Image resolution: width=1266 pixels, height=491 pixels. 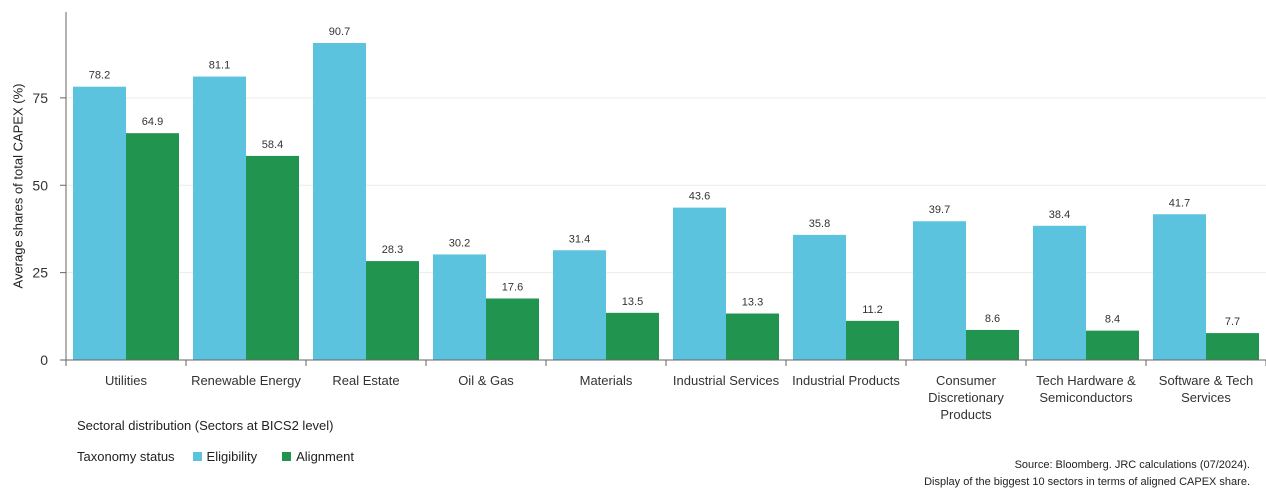 I want to click on data-label-eligibility-1: 81.1, so click(x=219, y=66).